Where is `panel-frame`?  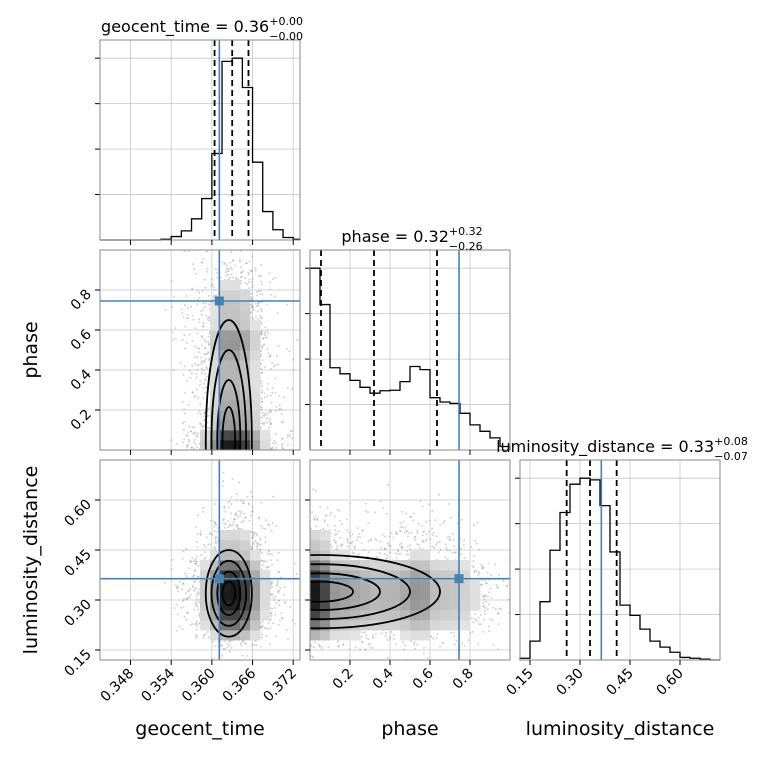 panel-frame is located at coordinates (200, 140).